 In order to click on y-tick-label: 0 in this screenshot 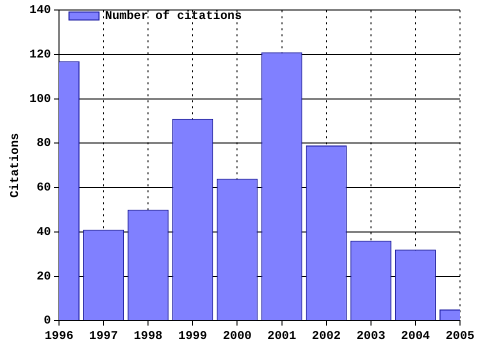, I will do `click(48, 321)`.